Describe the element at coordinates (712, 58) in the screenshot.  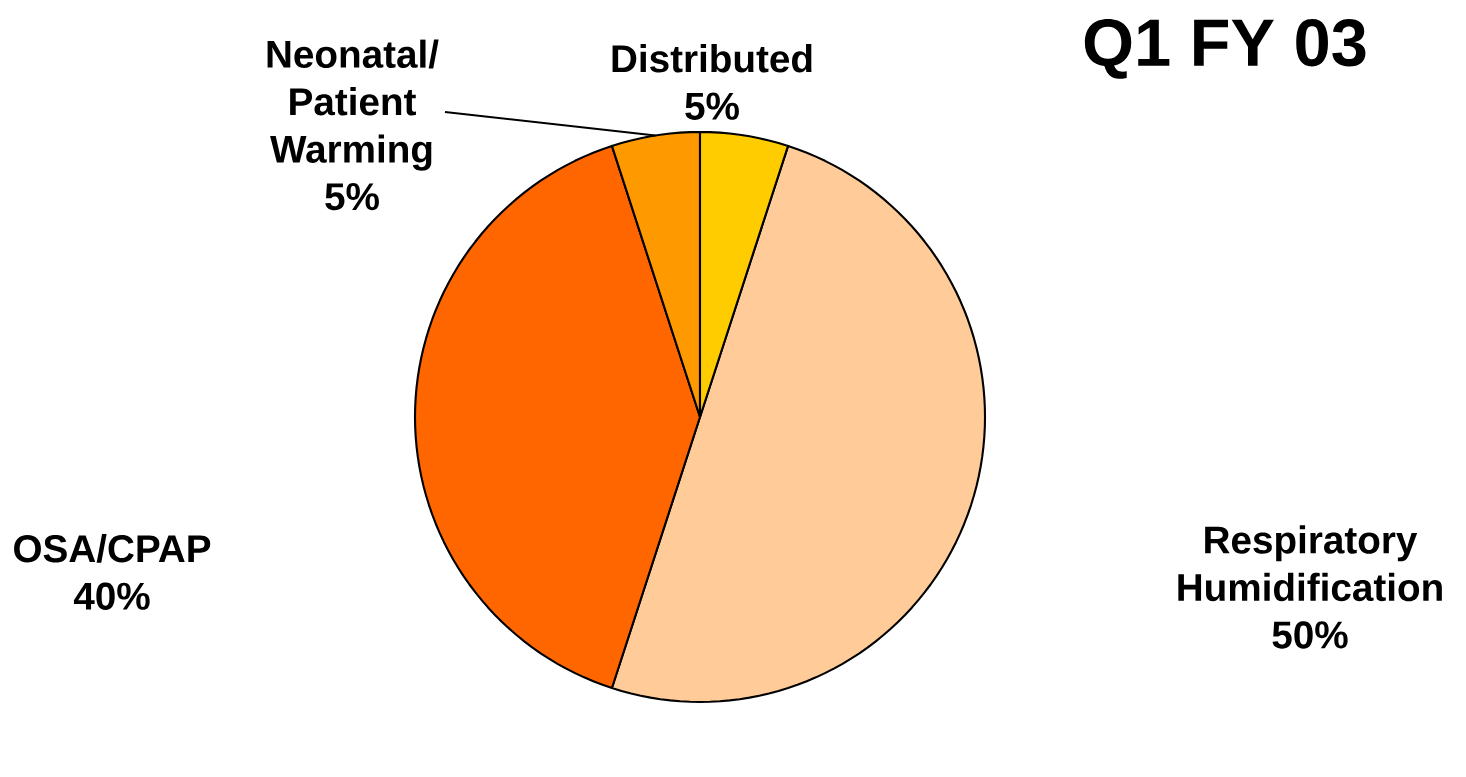
I see `slice-label: Distributed` at that location.